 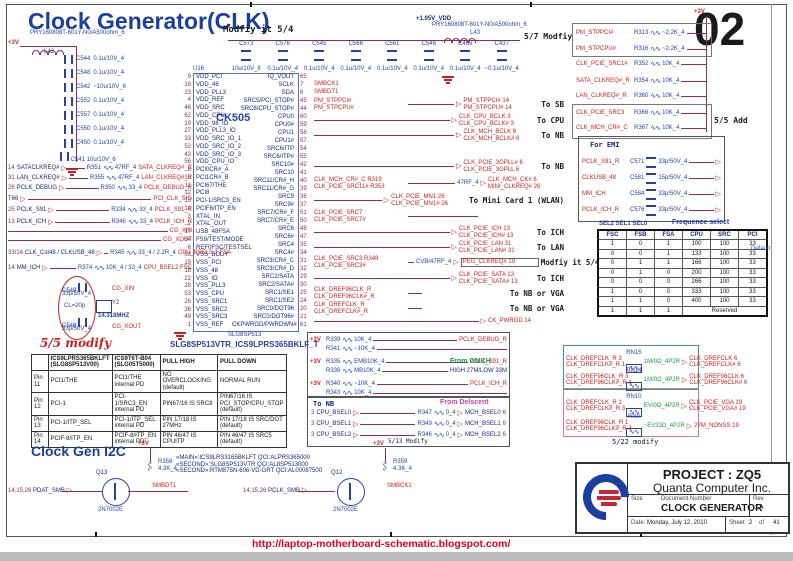 What do you see at coordinates (635, 442) in the screenshot?
I see `rn-modify-note: 5/22 modify` at bounding box center [635, 442].